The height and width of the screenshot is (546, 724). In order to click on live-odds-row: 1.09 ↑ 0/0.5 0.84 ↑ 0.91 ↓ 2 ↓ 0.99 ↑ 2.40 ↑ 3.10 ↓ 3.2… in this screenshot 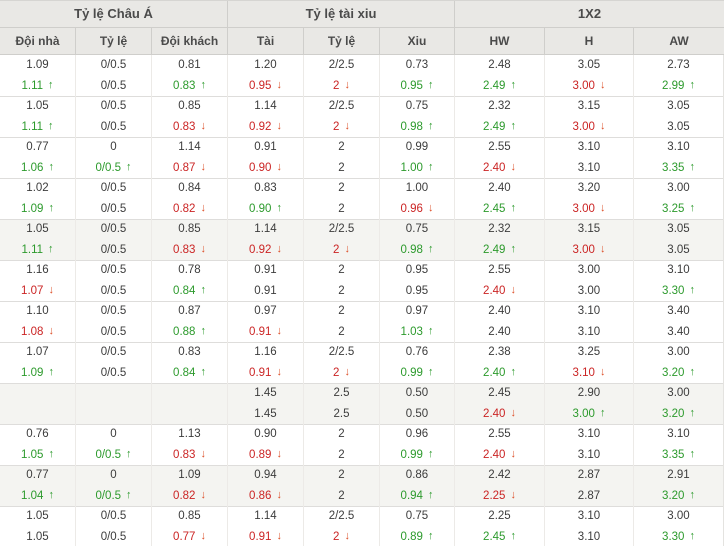, I will do `click(362, 372)`.